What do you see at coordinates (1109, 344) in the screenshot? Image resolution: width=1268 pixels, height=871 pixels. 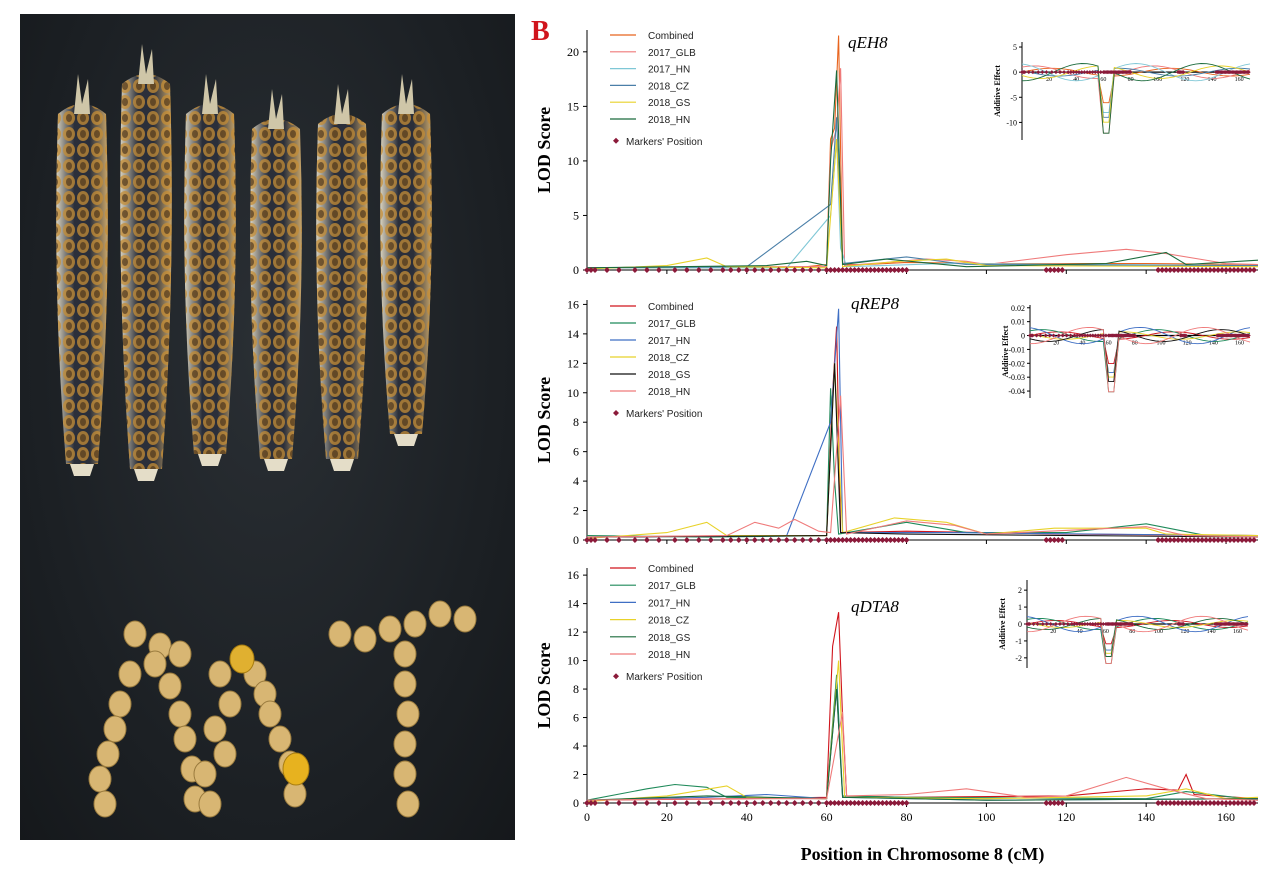 I see `inset-x-tick-label: 60` at bounding box center [1109, 344].